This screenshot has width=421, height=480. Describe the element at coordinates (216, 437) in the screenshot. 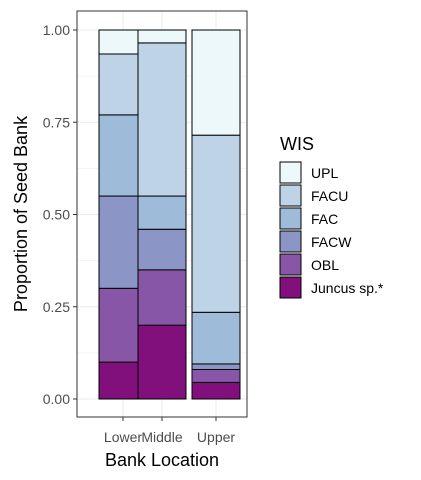

I see `x-tick-label: Upper` at that location.